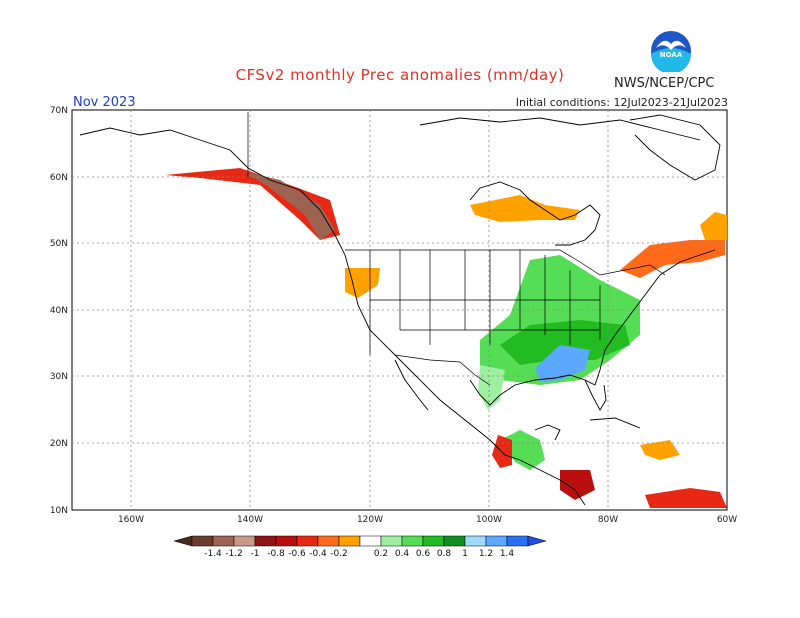  What do you see at coordinates (608, 520) in the screenshot?
I see `lon-label: 80W` at bounding box center [608, 520].